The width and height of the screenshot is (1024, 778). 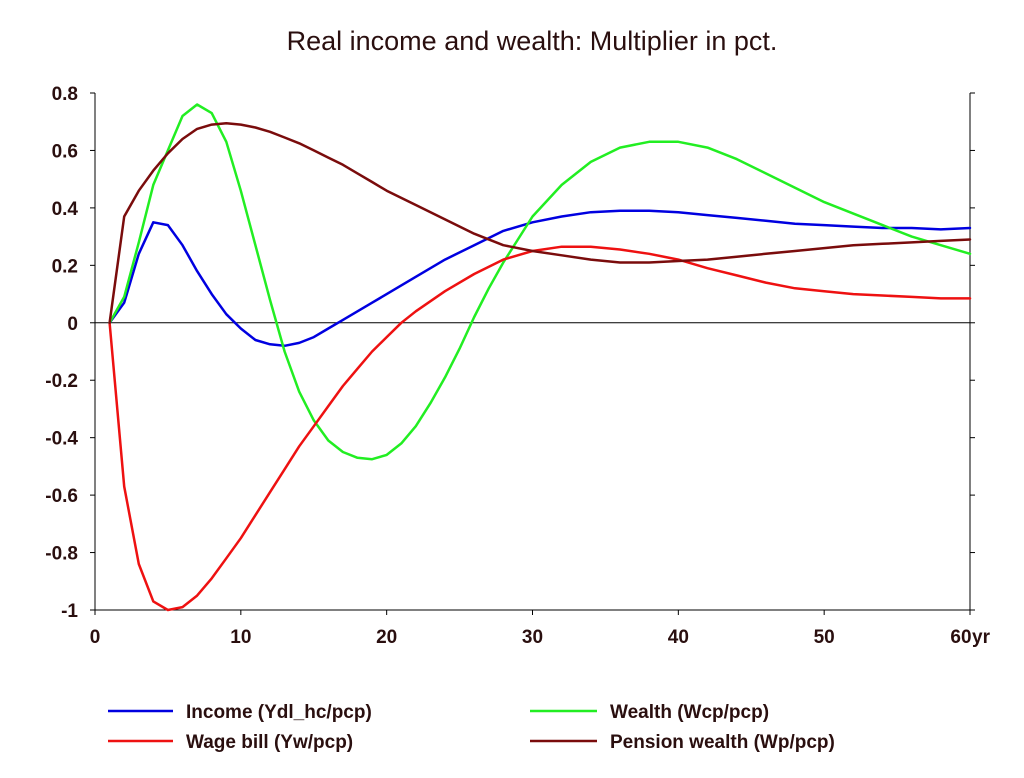 I want to click on legend-label: Pension wealth (Wp/pcp), so click(x=722, y=742).